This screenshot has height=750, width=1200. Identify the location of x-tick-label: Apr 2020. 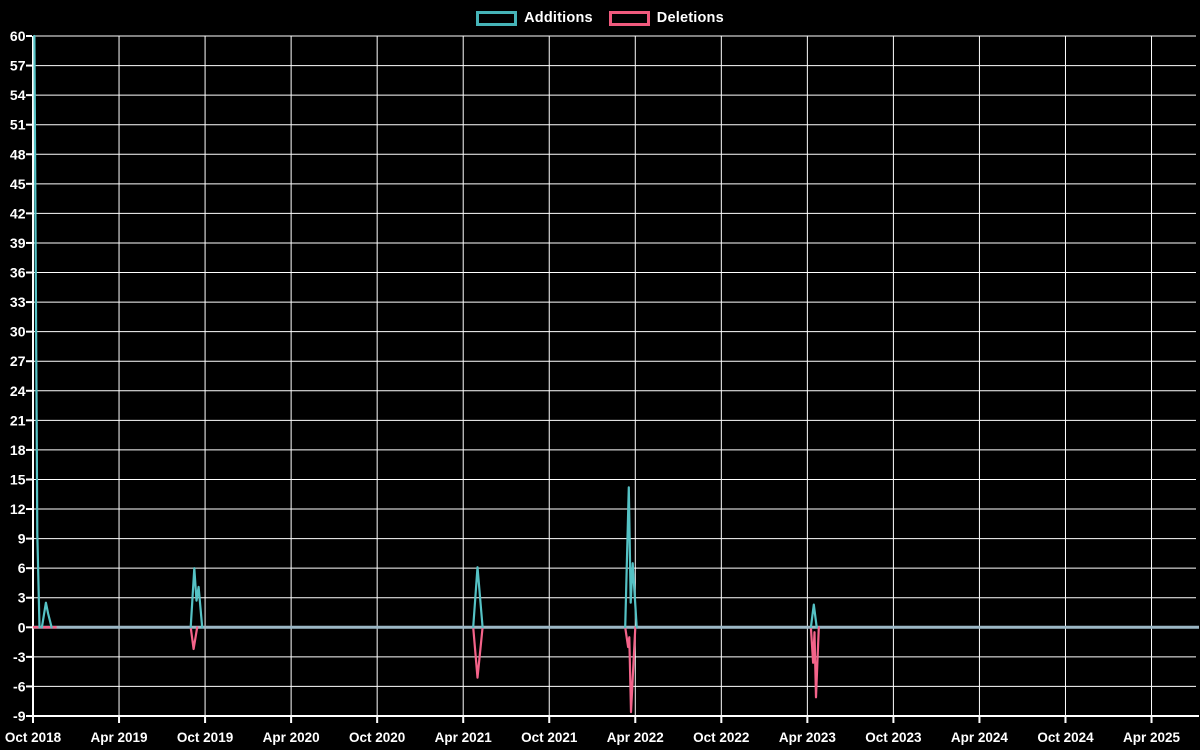
(291, 737).